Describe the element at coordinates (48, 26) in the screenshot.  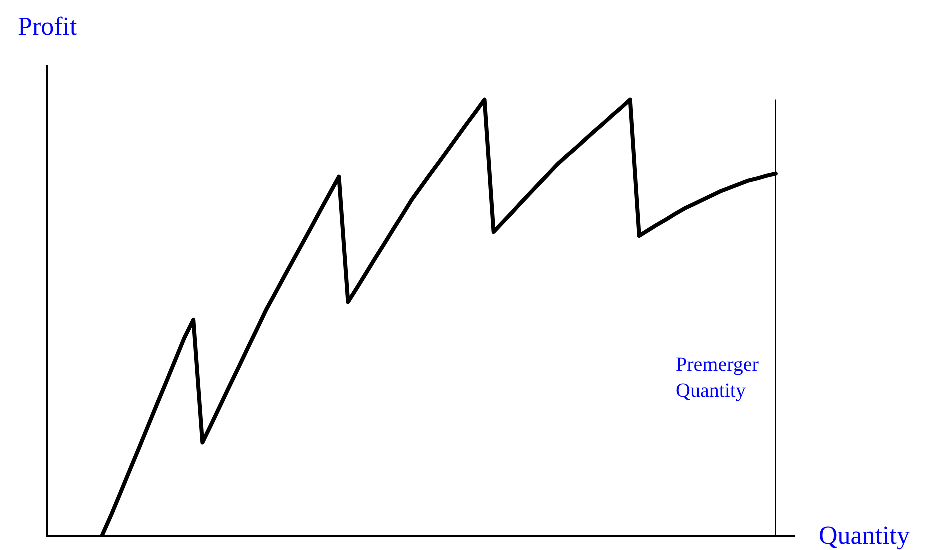
I see `y-axis-title: Profit` at that location.